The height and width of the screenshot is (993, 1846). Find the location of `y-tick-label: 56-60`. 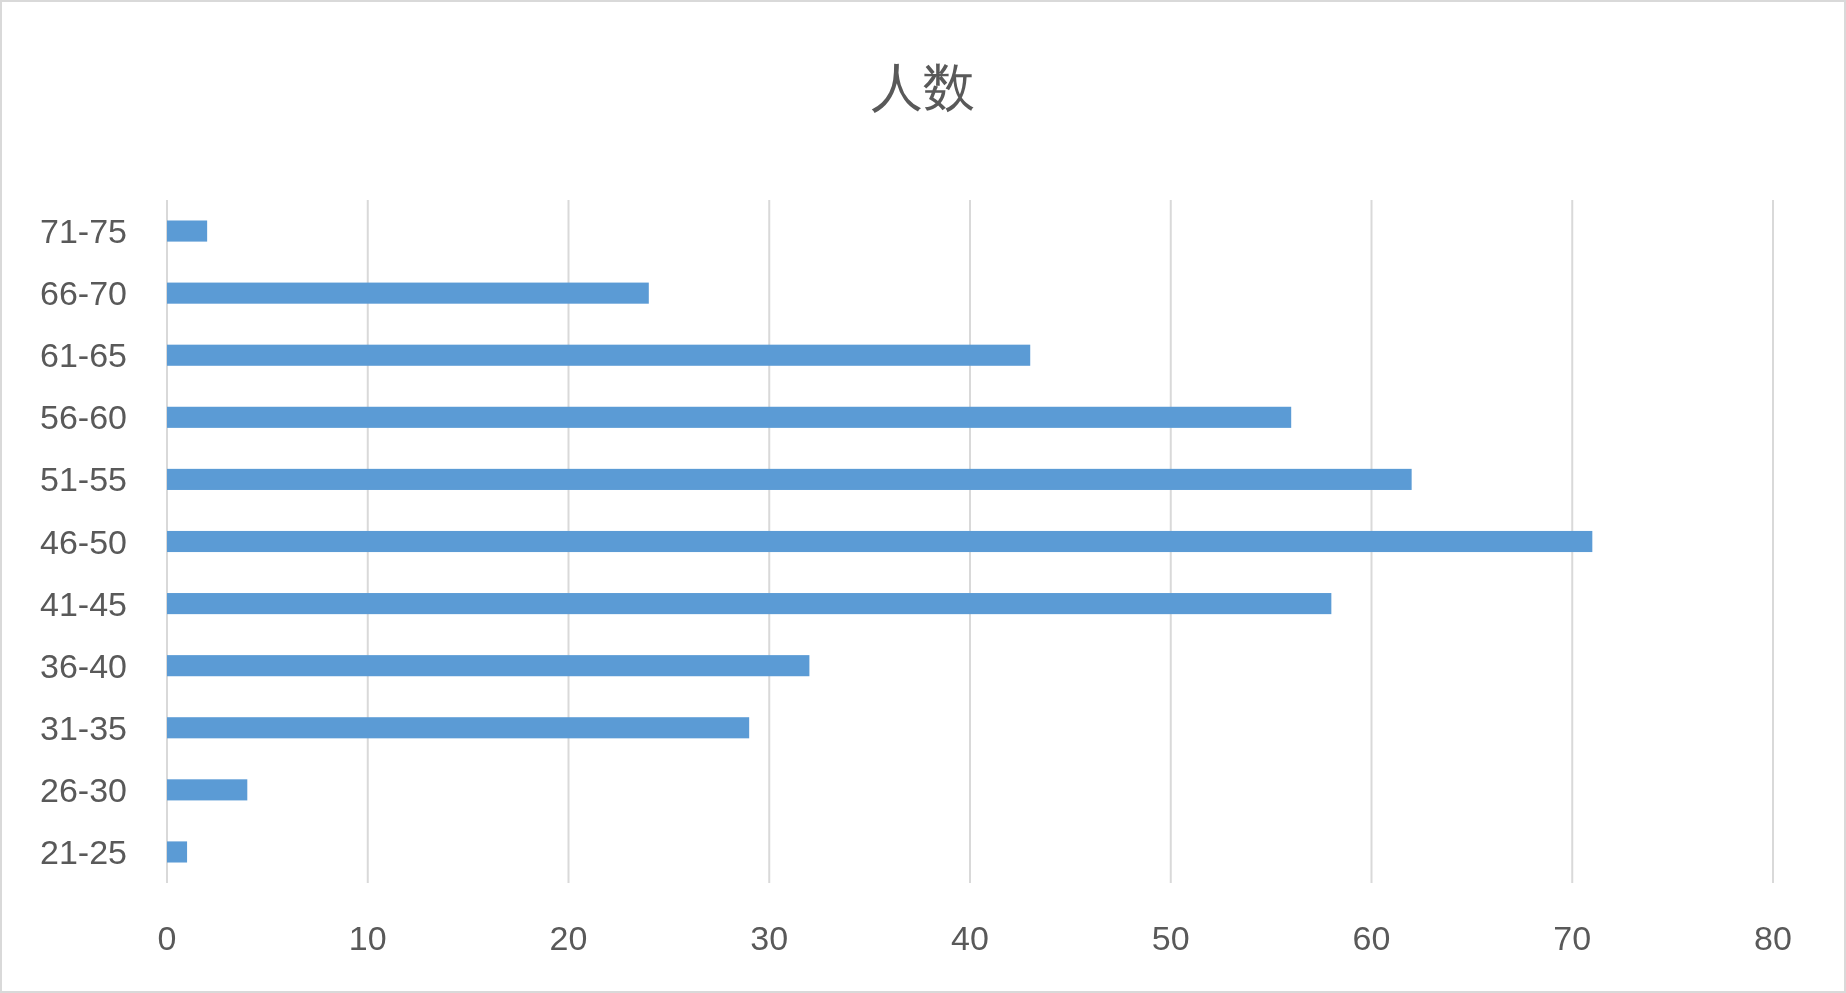

y-tick-label: 56-60 is located at coordinates (83, 417).